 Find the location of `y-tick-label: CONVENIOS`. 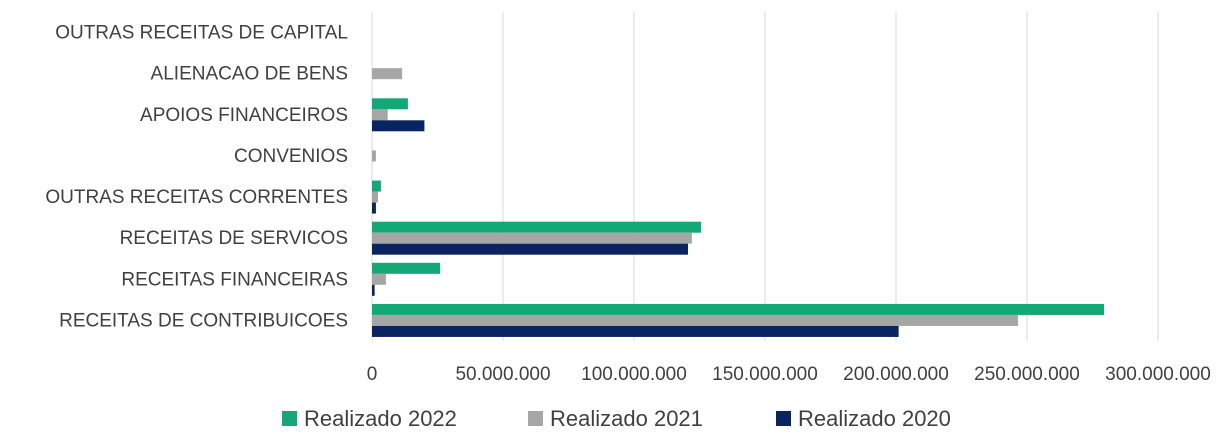

y-tick-label: CONVENIOS is located at coordinates (291, 156).